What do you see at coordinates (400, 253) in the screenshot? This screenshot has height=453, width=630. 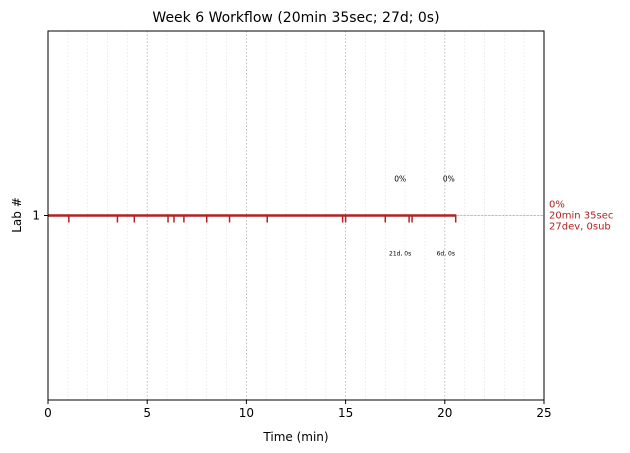 I see `annotation-label: 21d, 0s` at bounding box center [400, 253].